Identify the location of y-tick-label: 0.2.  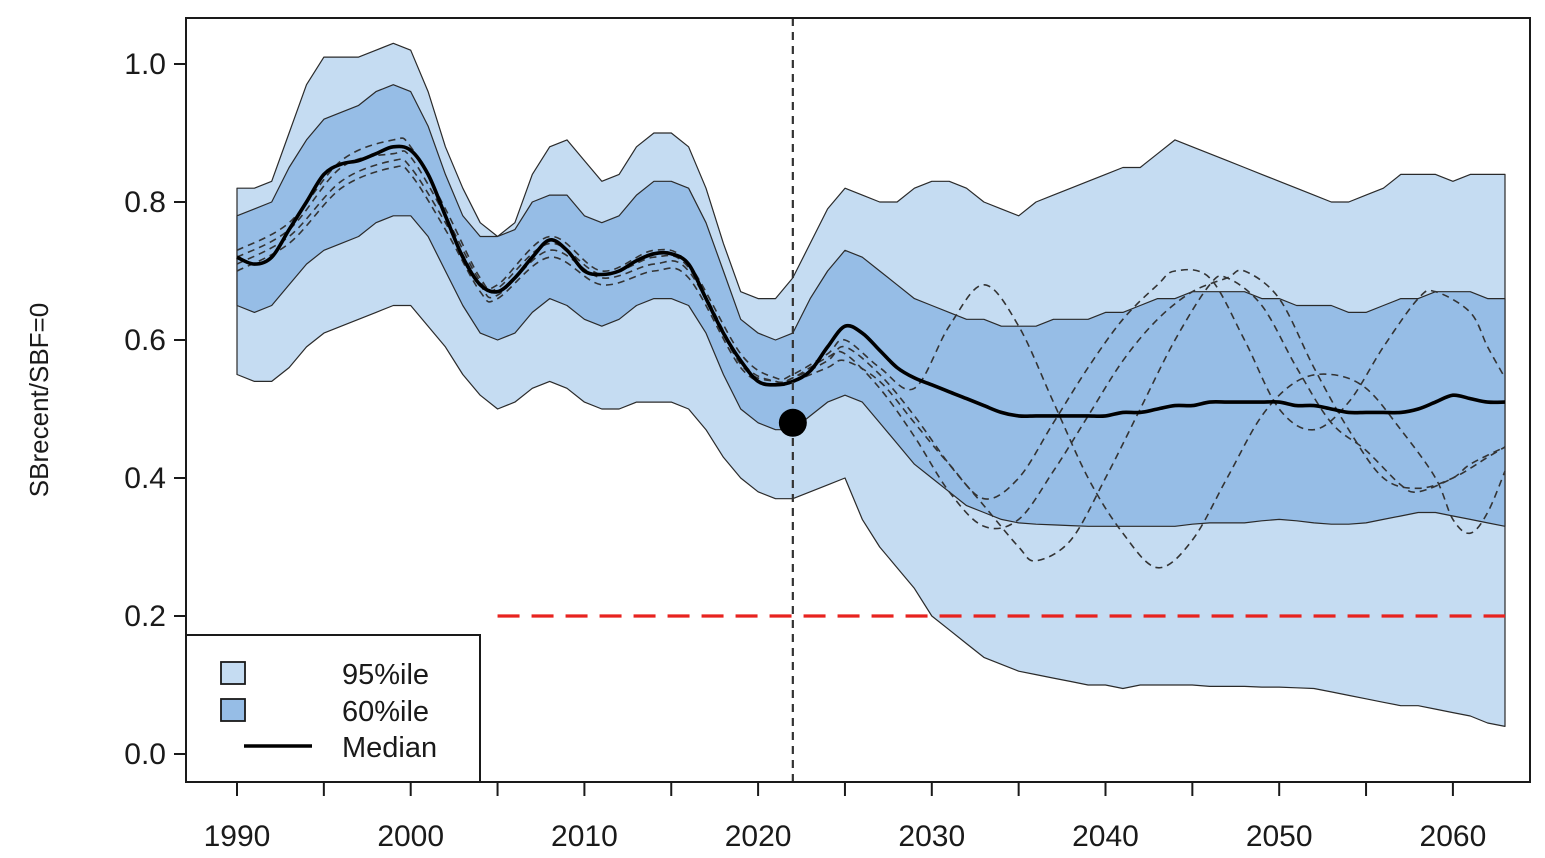
(145, 616).